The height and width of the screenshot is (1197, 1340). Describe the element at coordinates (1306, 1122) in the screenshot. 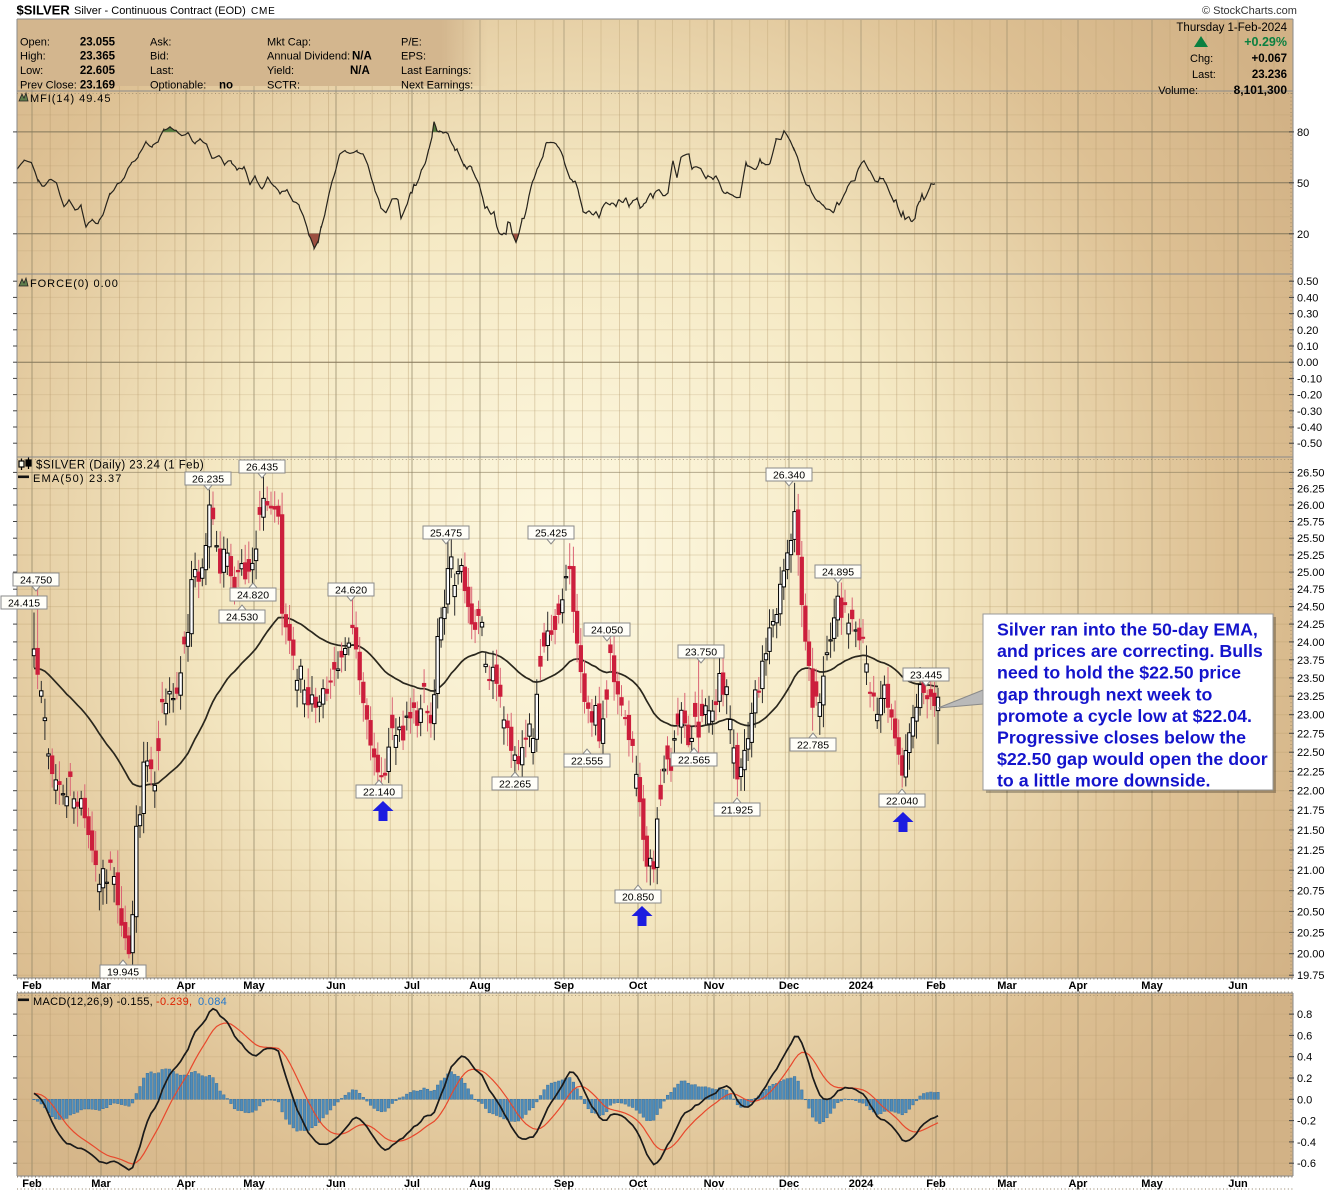

I see `svg-text: -0.2` at that location.